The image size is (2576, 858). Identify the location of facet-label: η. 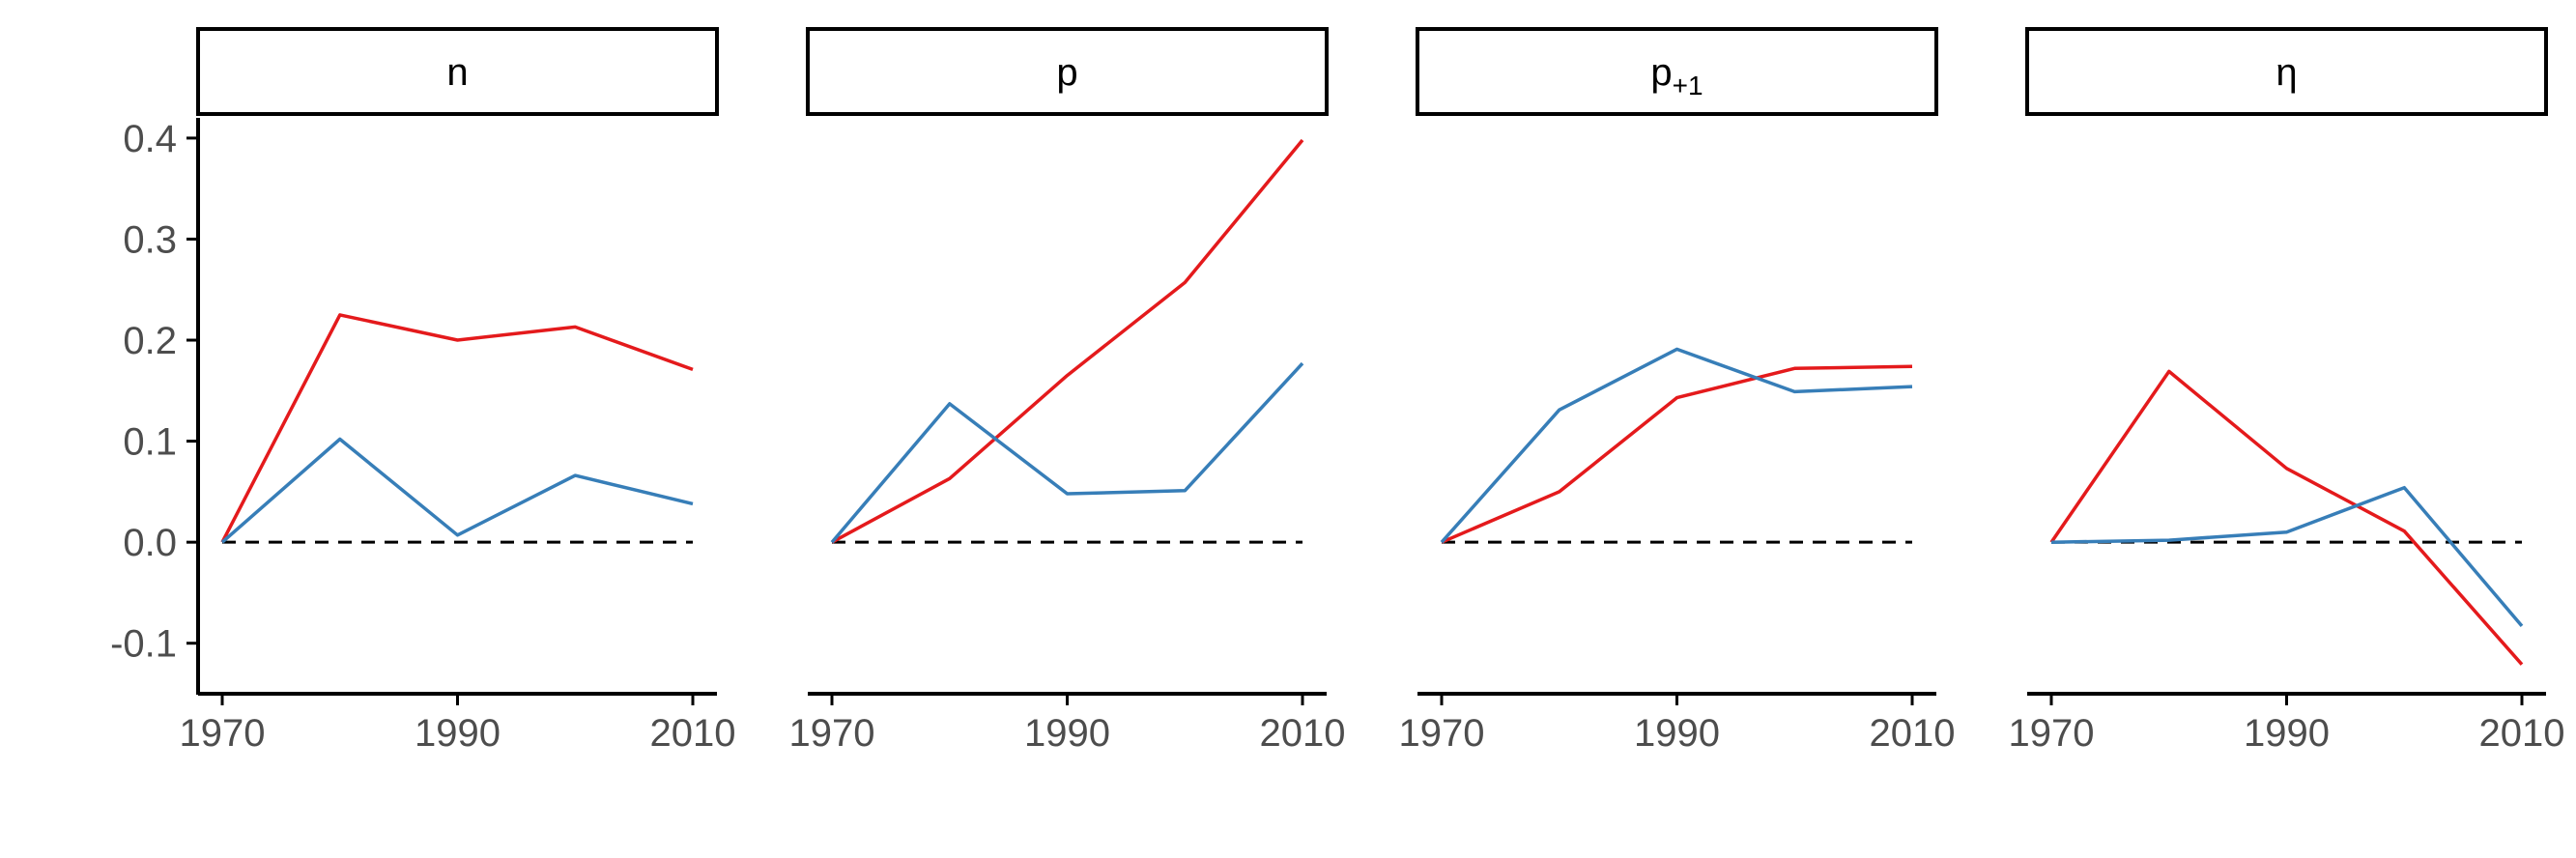
(2286, 72).